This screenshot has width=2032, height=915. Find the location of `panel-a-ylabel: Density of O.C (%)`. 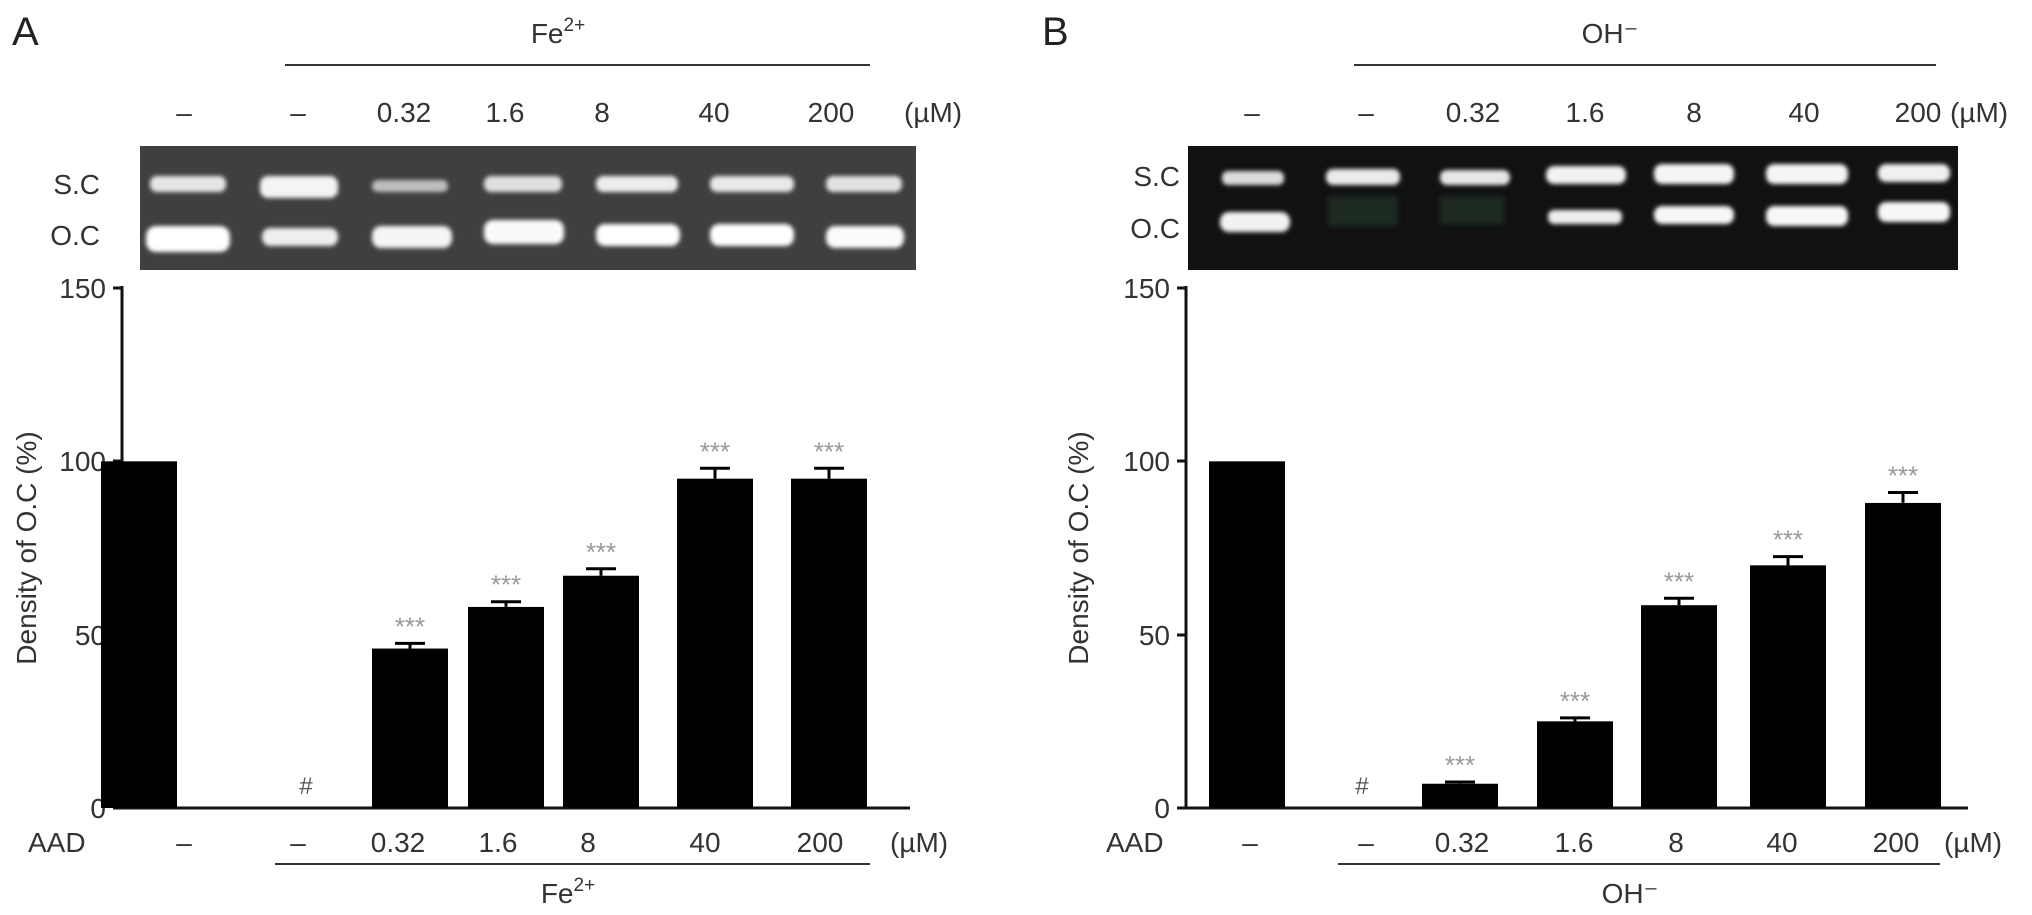

panel-a-ylabel: Density of O.C (%) is located at coordinates (26, 547).